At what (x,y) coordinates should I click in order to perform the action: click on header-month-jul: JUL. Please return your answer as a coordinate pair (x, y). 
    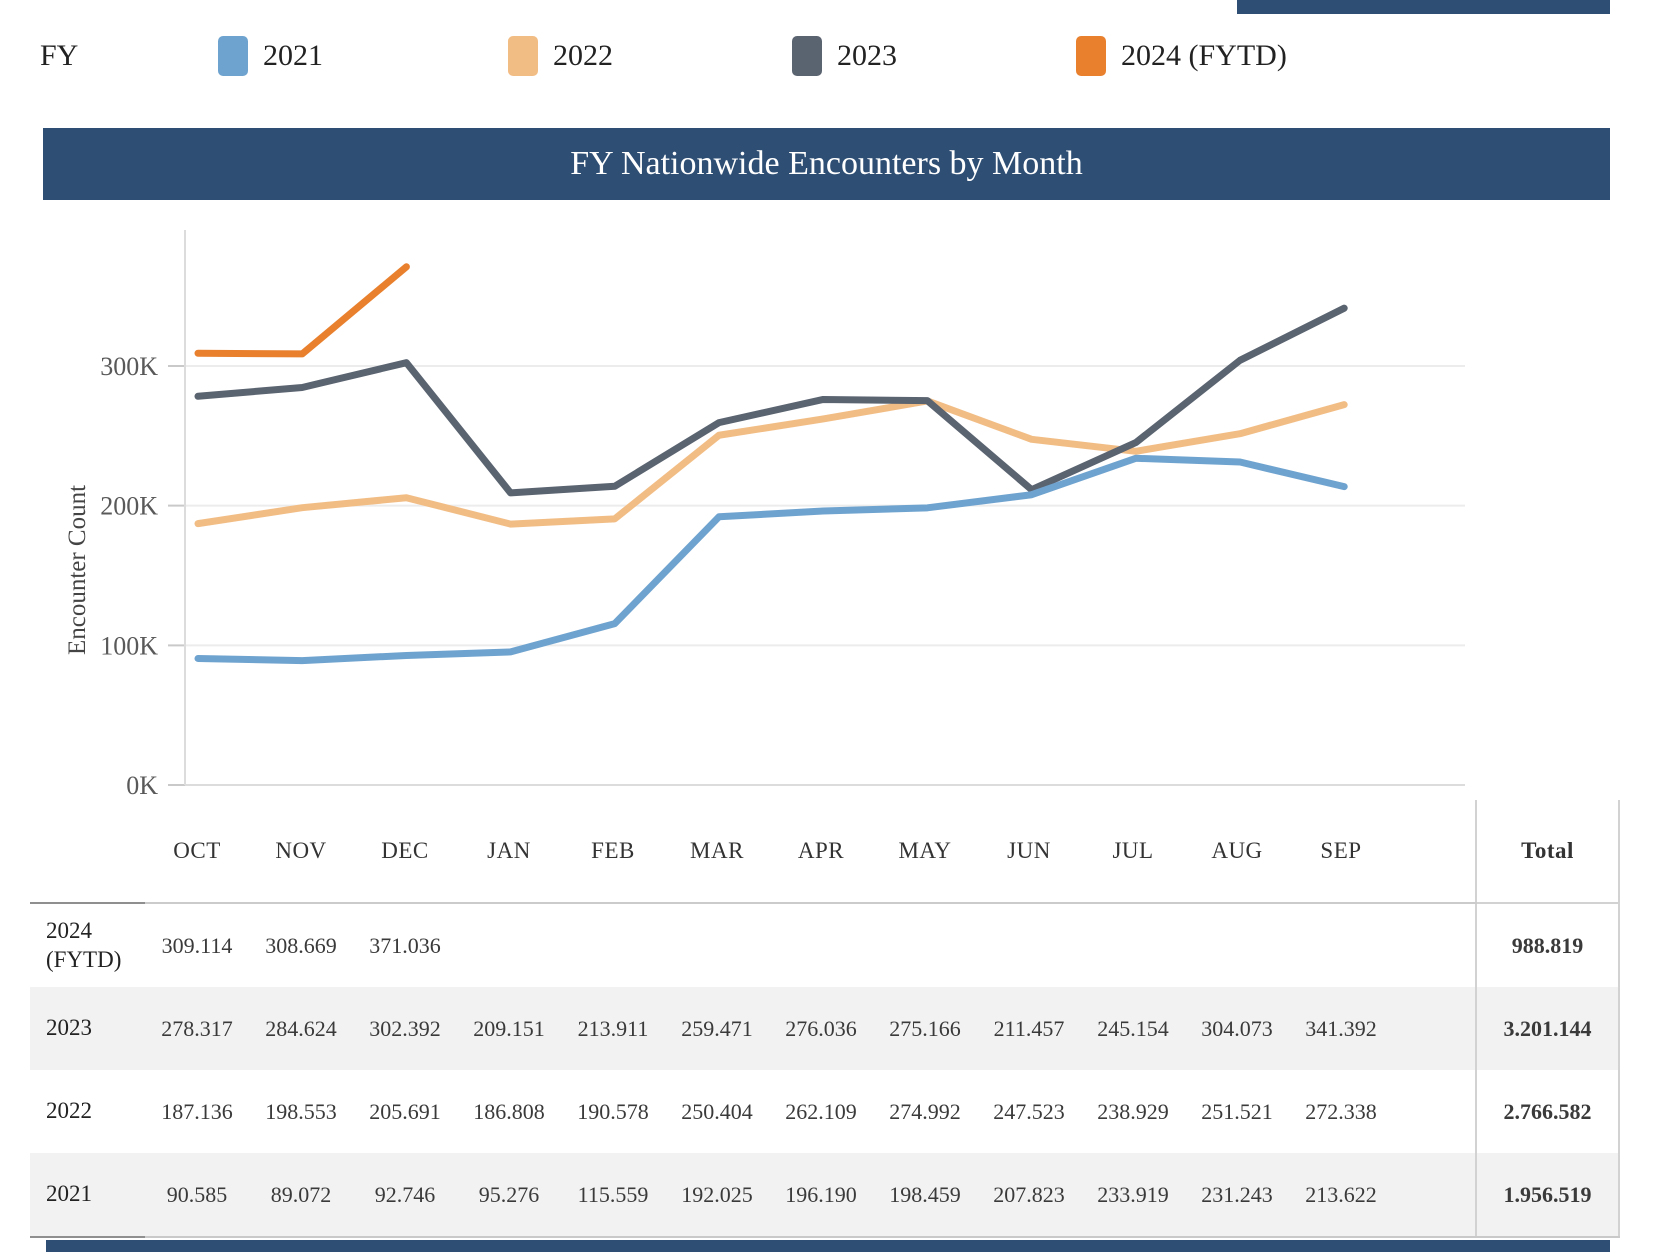
    Looking at the image, I should click on (1133, 852).